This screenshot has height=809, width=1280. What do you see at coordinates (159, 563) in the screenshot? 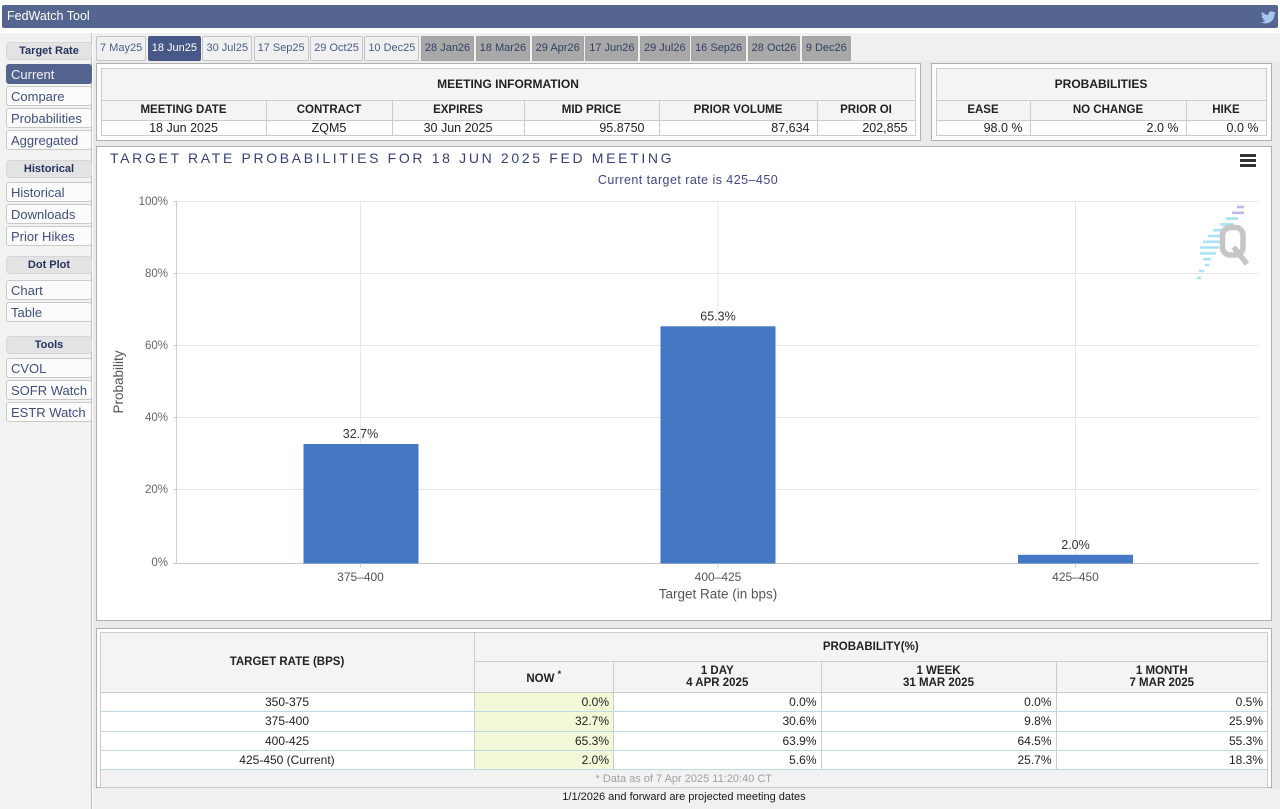
I see `svg-text: 0%` at bounding box center [159, 563].